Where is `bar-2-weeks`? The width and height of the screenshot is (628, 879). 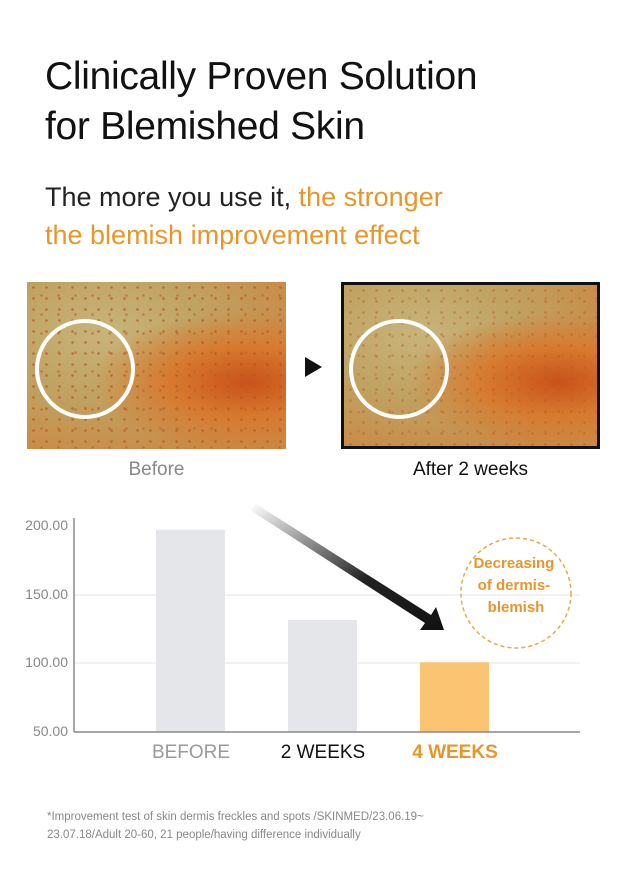
bar-2-weeks is located at coordinates (322, 675).